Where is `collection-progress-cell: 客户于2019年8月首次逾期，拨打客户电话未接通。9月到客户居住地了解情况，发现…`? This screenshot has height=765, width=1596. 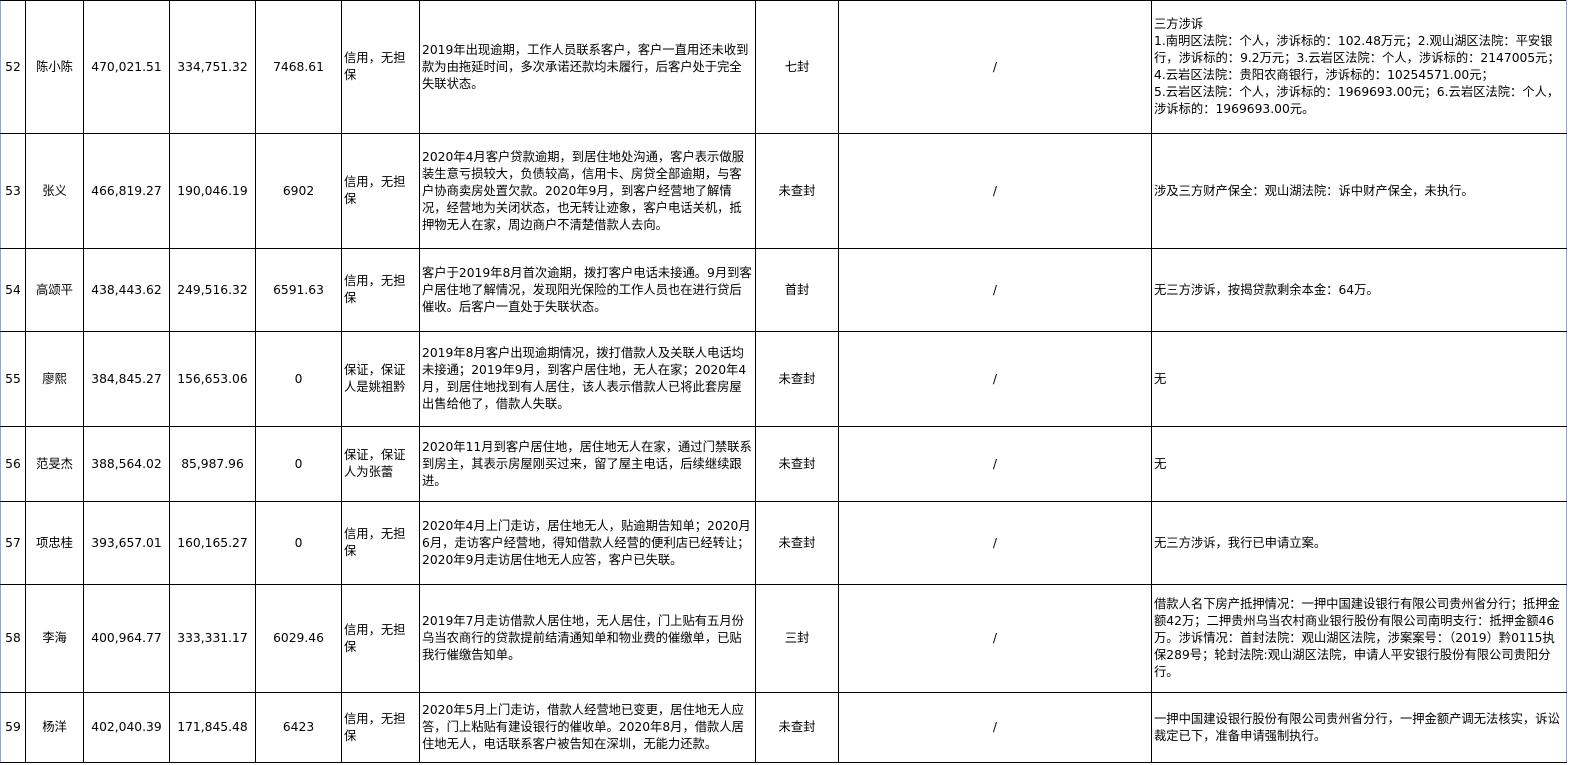
collection-progress-cell: 客户于2019年8月首次逾期，拨打客户电话未接通。9月到客户居住地了解情况，发现… is located at coordinates (587, 290).